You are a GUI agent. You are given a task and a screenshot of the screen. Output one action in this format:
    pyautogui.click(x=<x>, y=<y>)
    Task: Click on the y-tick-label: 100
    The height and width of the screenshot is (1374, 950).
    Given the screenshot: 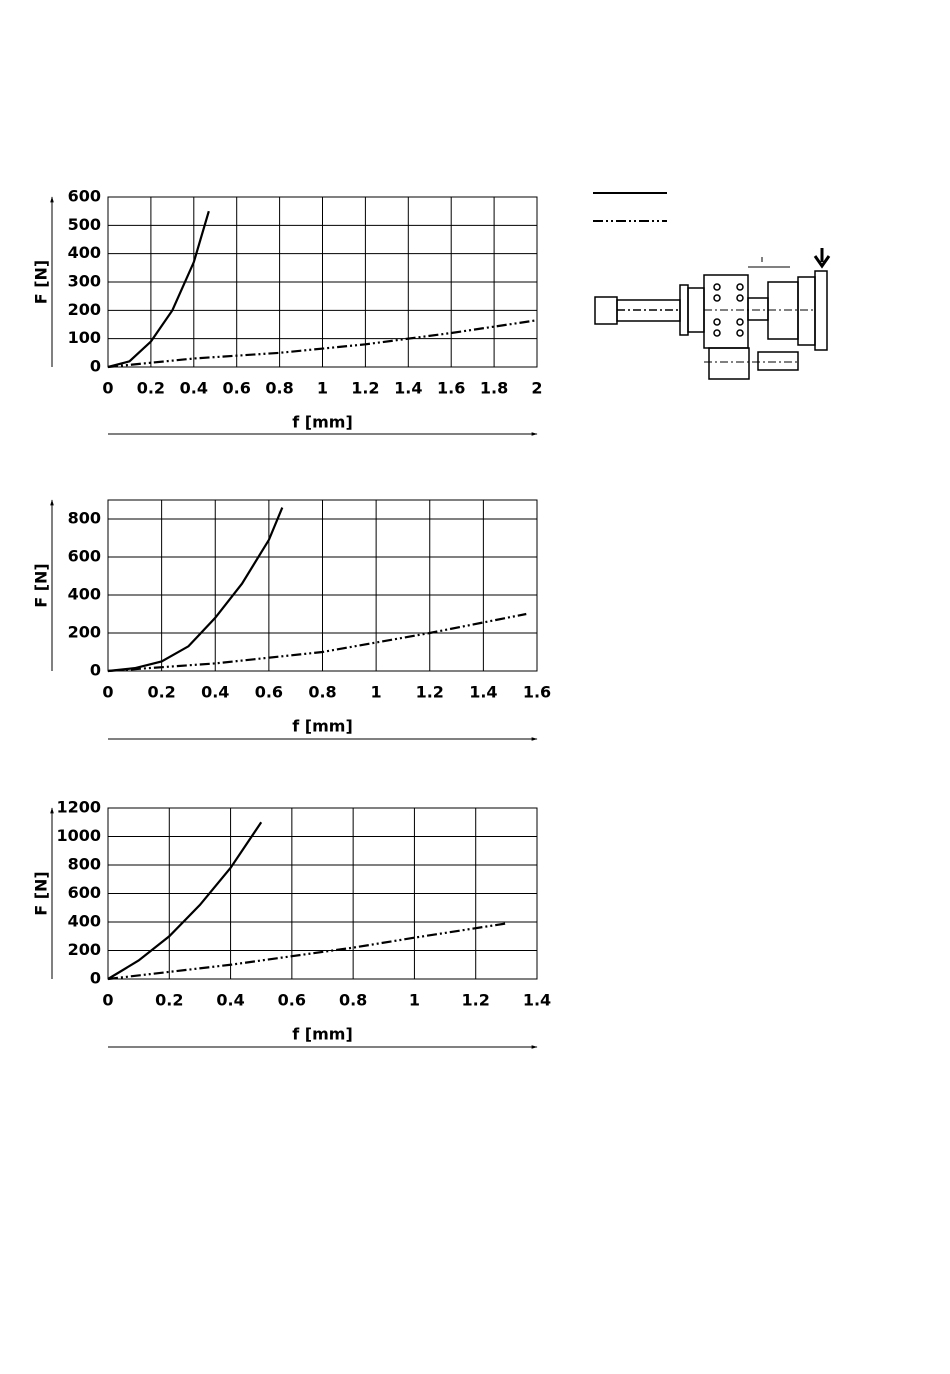 What is the action you would take?
    pyautogui.click(x=84, y=337)
    